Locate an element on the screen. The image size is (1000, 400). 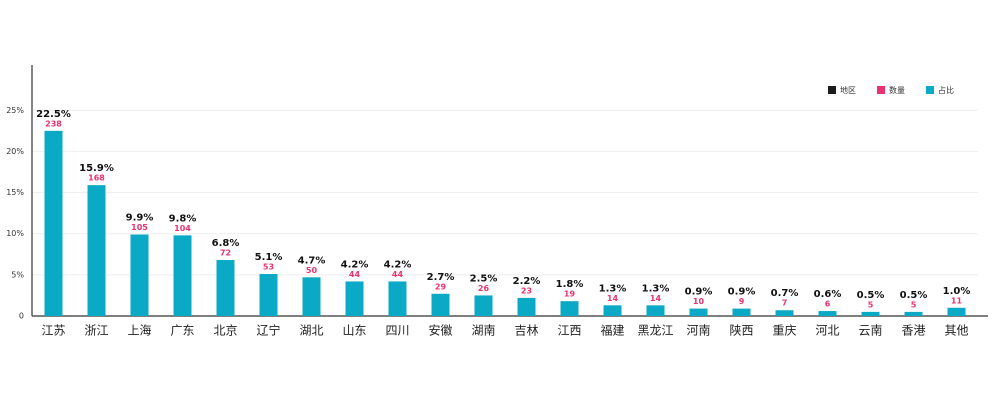
x-tick-label: 江西 is located at coordinates (569, 331).